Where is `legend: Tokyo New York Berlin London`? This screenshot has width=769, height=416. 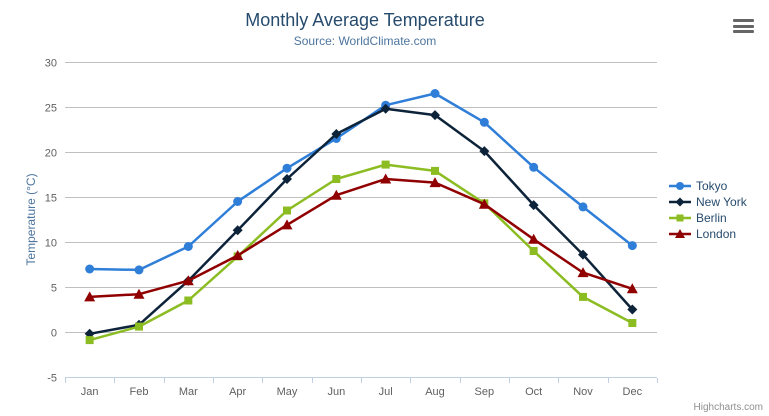
legend: Tokyo New York Berlin London is located at coordinates (708, 210).